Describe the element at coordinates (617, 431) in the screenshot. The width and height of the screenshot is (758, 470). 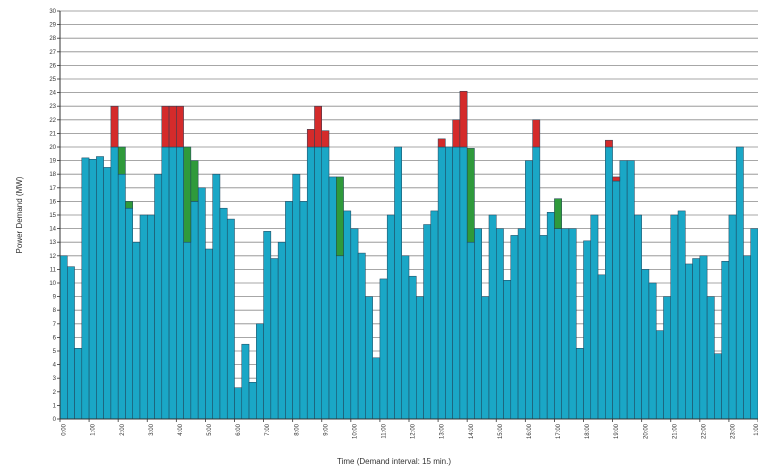
I see `x-tick-label: 19:00` at that location.